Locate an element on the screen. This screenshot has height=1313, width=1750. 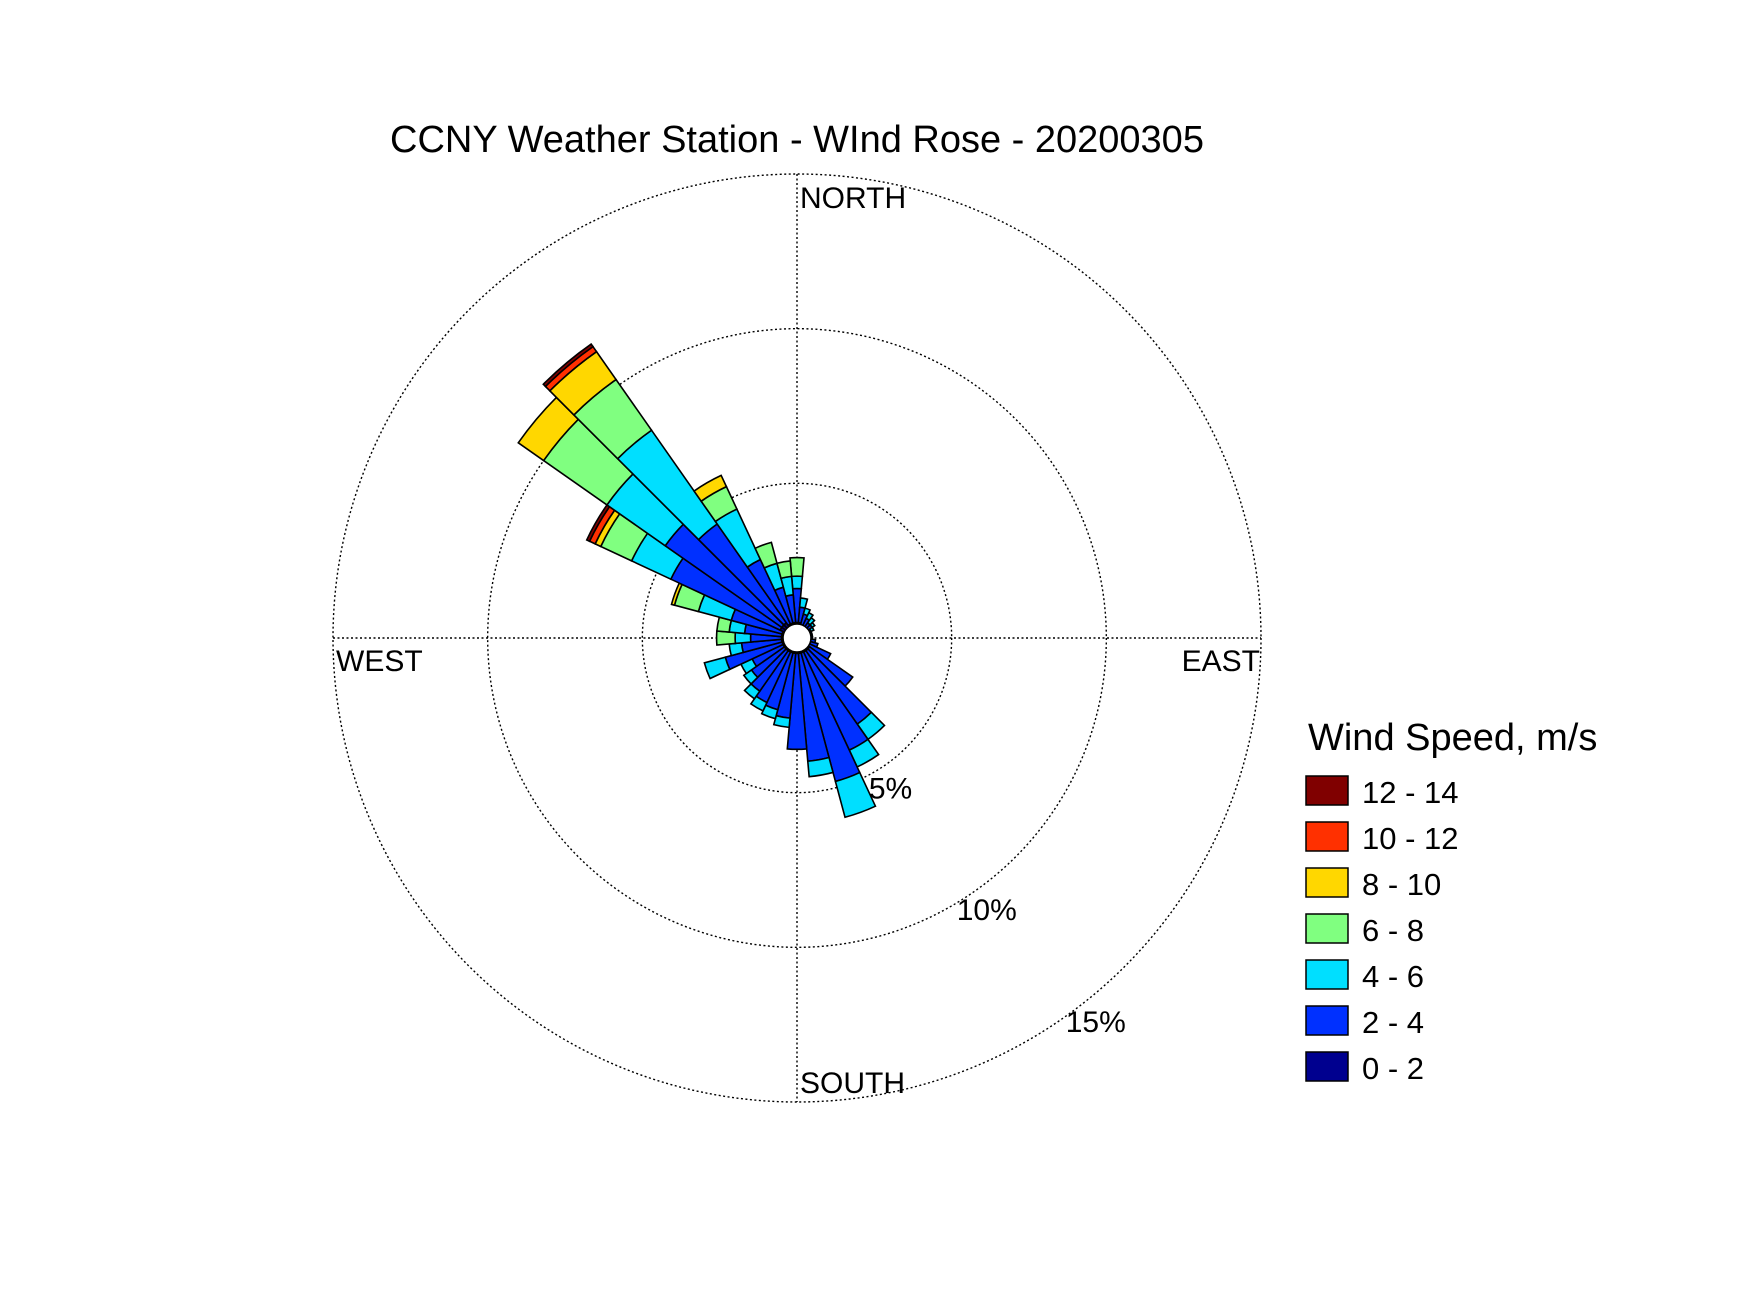
legend-label-5: 2 - 4 is located at coordinates (1393, 1022).